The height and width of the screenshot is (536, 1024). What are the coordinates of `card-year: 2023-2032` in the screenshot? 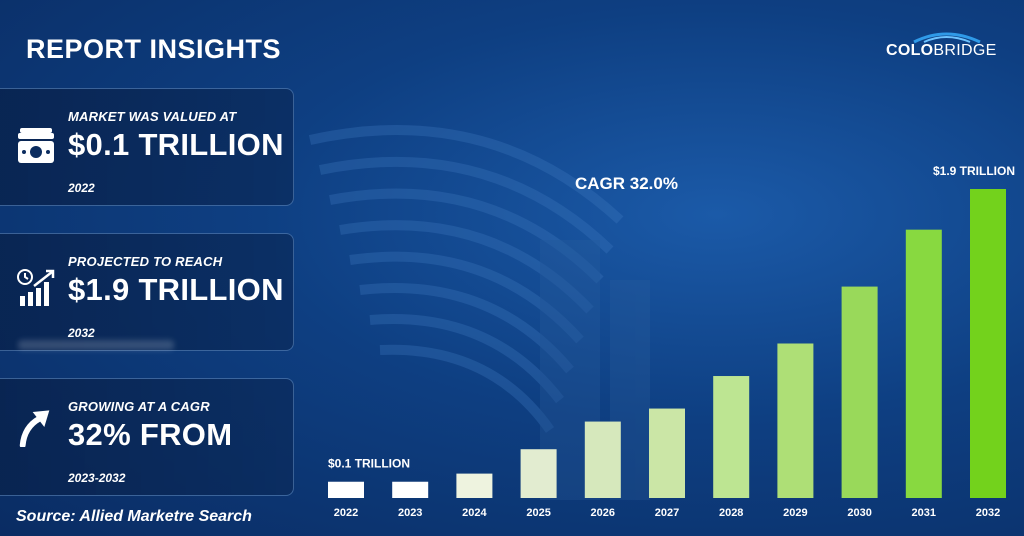 It's located at (97, 478).